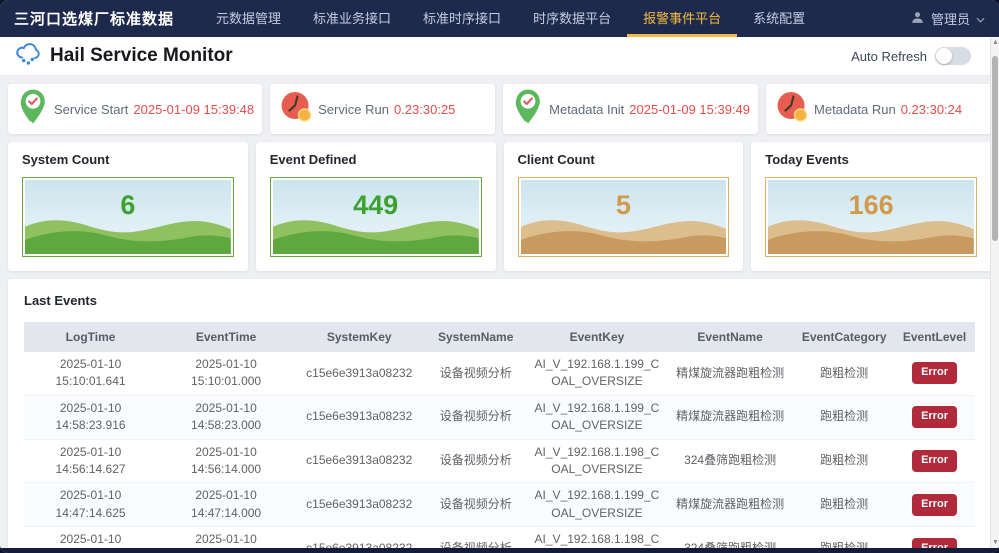 Image resolution: width=999 pixels, height=553 pixels. I want to click on nav-item-timeseries-platform: 时序数据平台, so click(572, 18).